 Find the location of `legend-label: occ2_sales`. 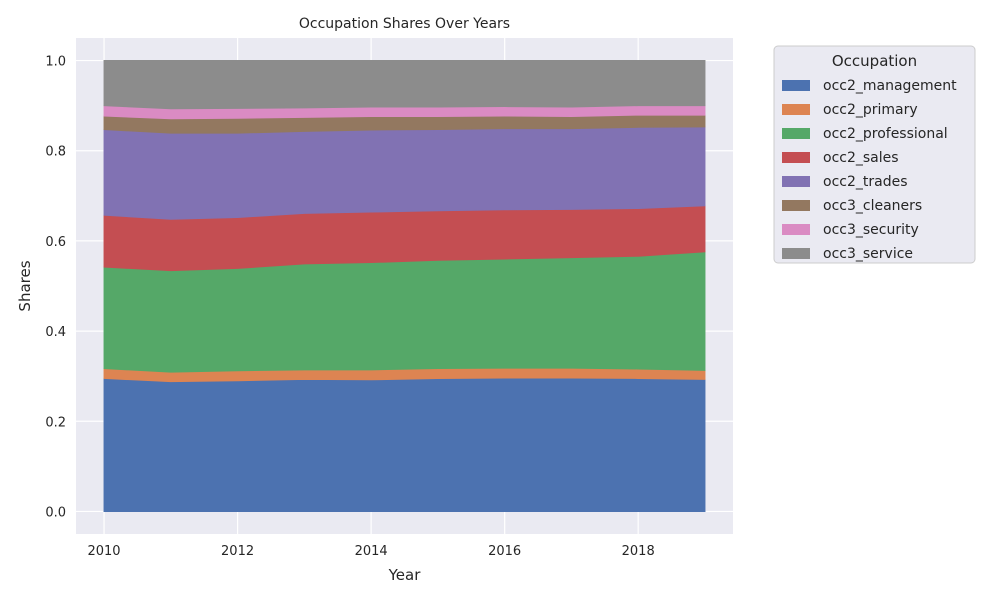

legend-label: occ2_sales is located at coordinates (861, 158).